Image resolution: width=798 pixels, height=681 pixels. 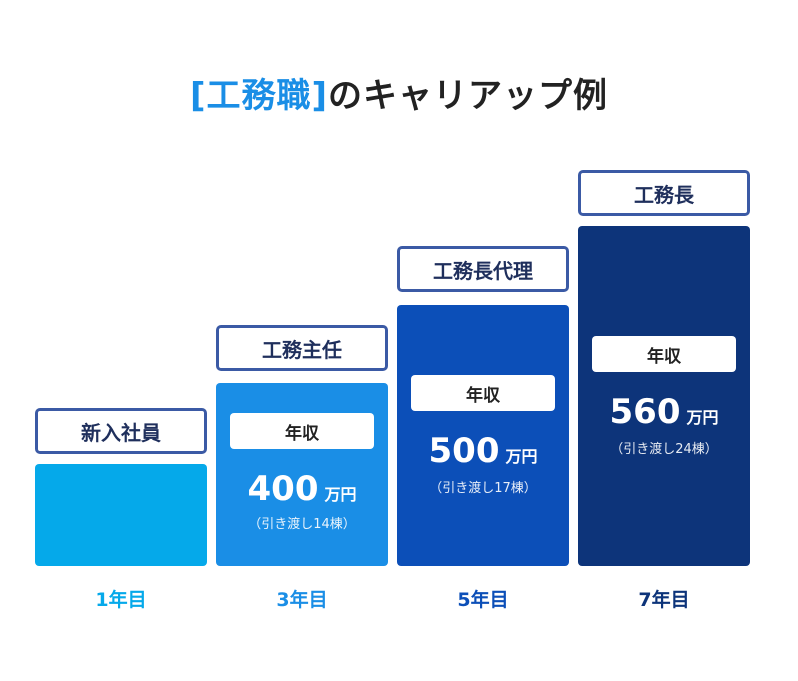 I want to click on year-label-3: 5年目, so click(x=483, y=600).